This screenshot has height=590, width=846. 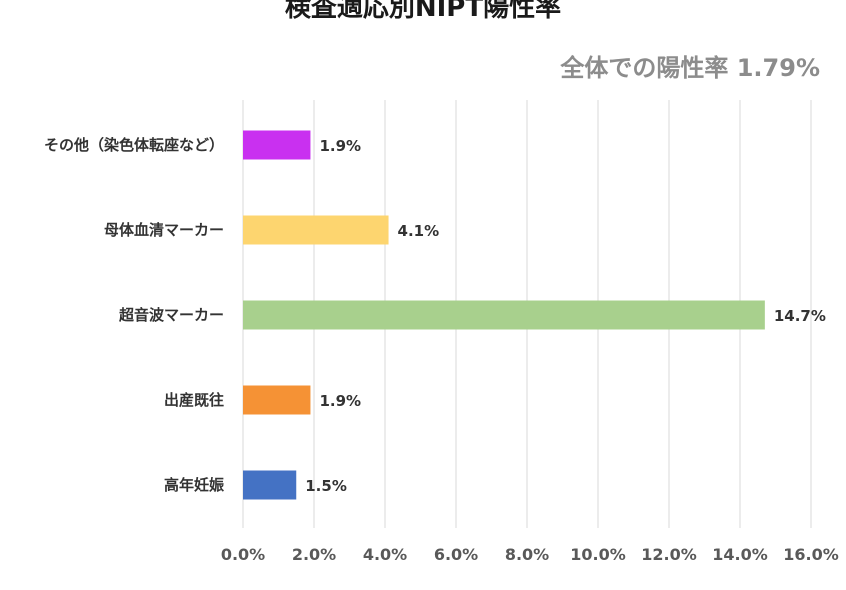 I want to click on category-label: 超音波マーカー, so click(x=171, y=315).